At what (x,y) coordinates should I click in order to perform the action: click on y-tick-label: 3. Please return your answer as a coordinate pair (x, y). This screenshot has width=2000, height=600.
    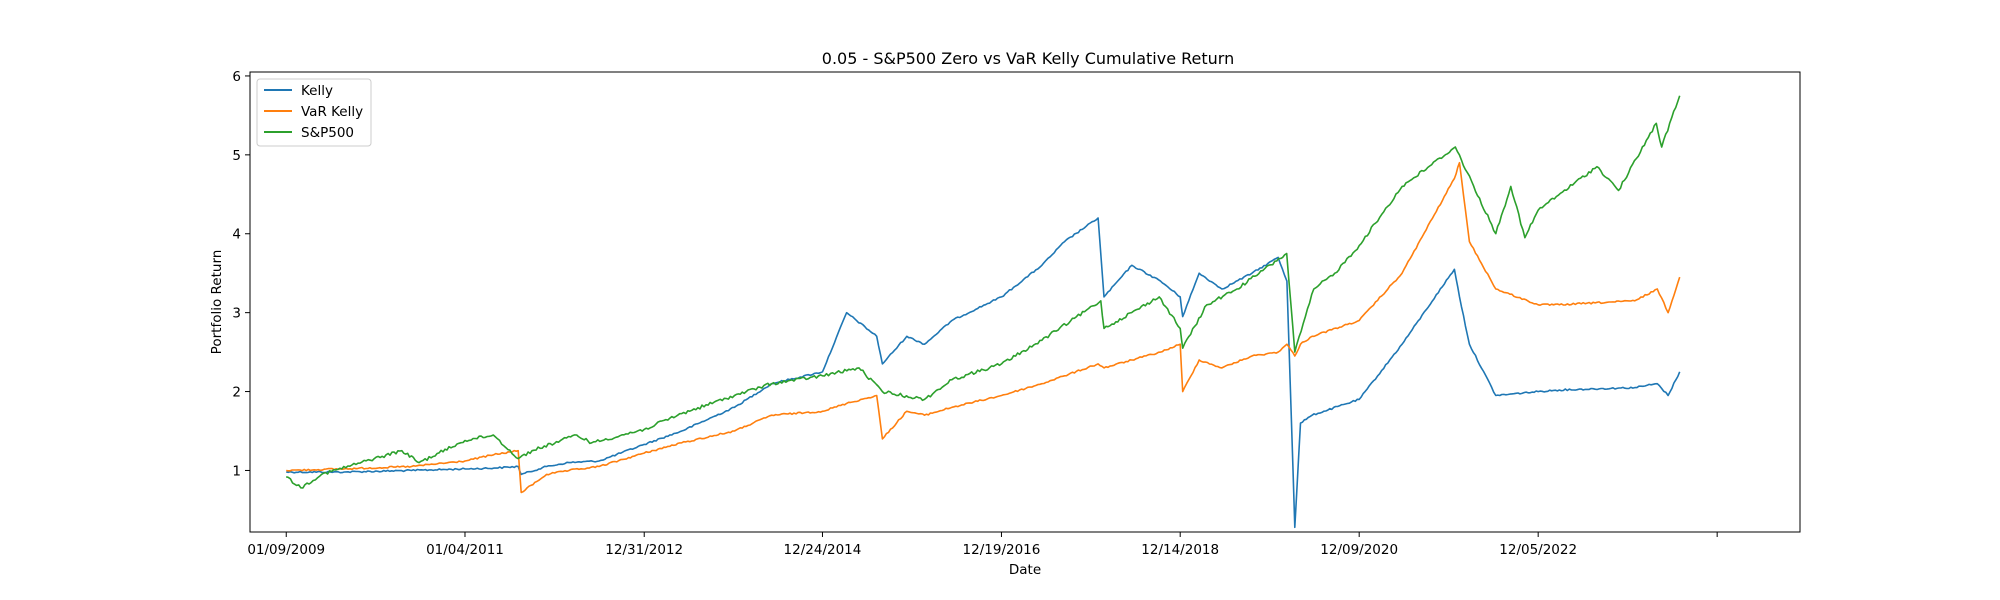
    Looking at the image, I should click on (236, 314).